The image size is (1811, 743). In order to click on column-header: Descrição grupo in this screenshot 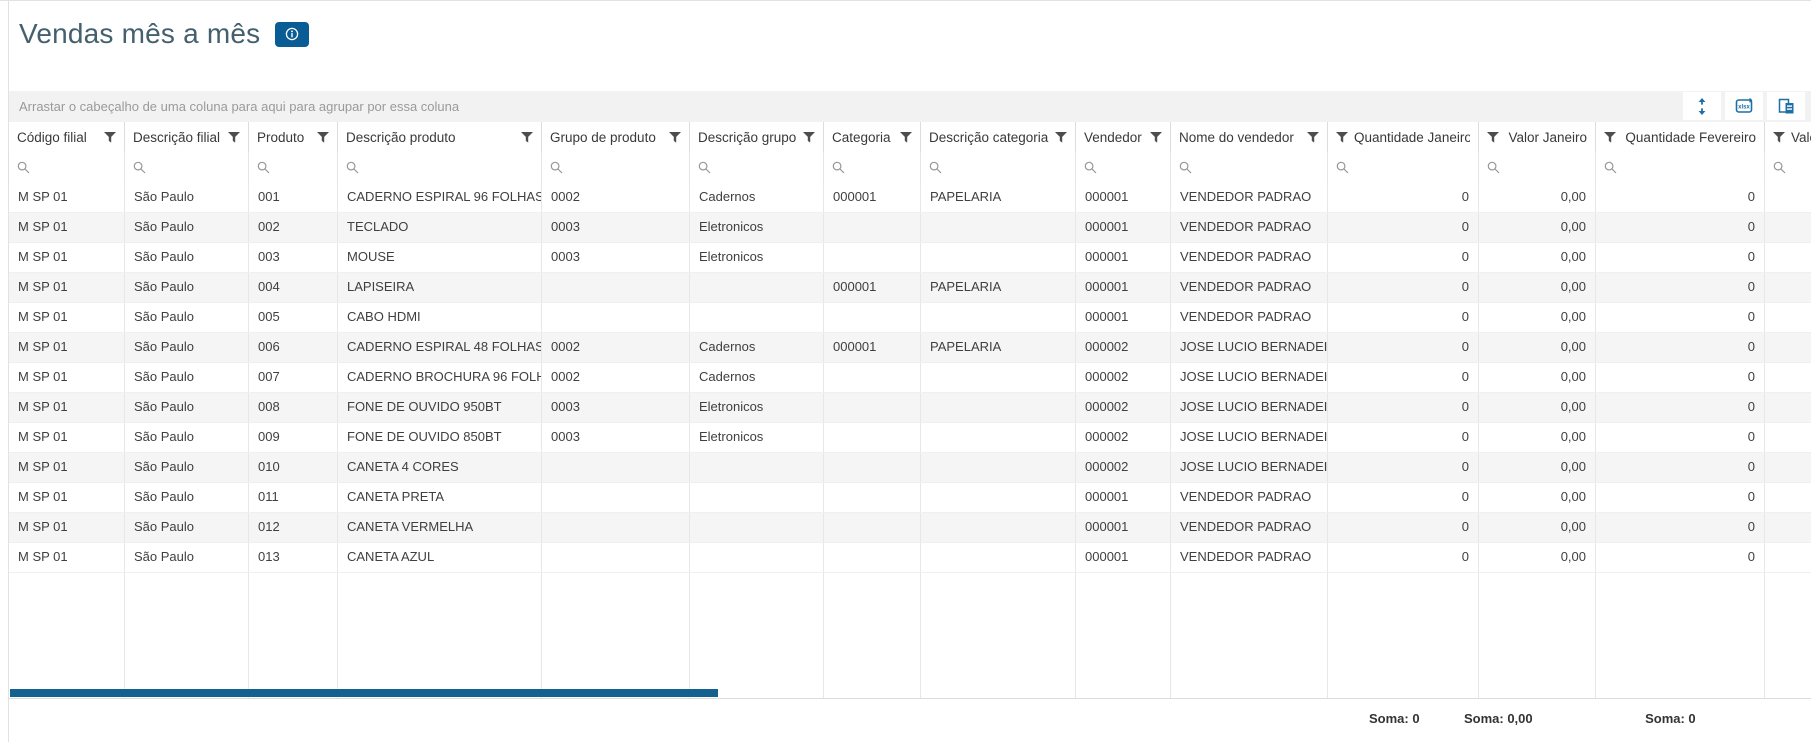, I will do `click(757, 137)`.